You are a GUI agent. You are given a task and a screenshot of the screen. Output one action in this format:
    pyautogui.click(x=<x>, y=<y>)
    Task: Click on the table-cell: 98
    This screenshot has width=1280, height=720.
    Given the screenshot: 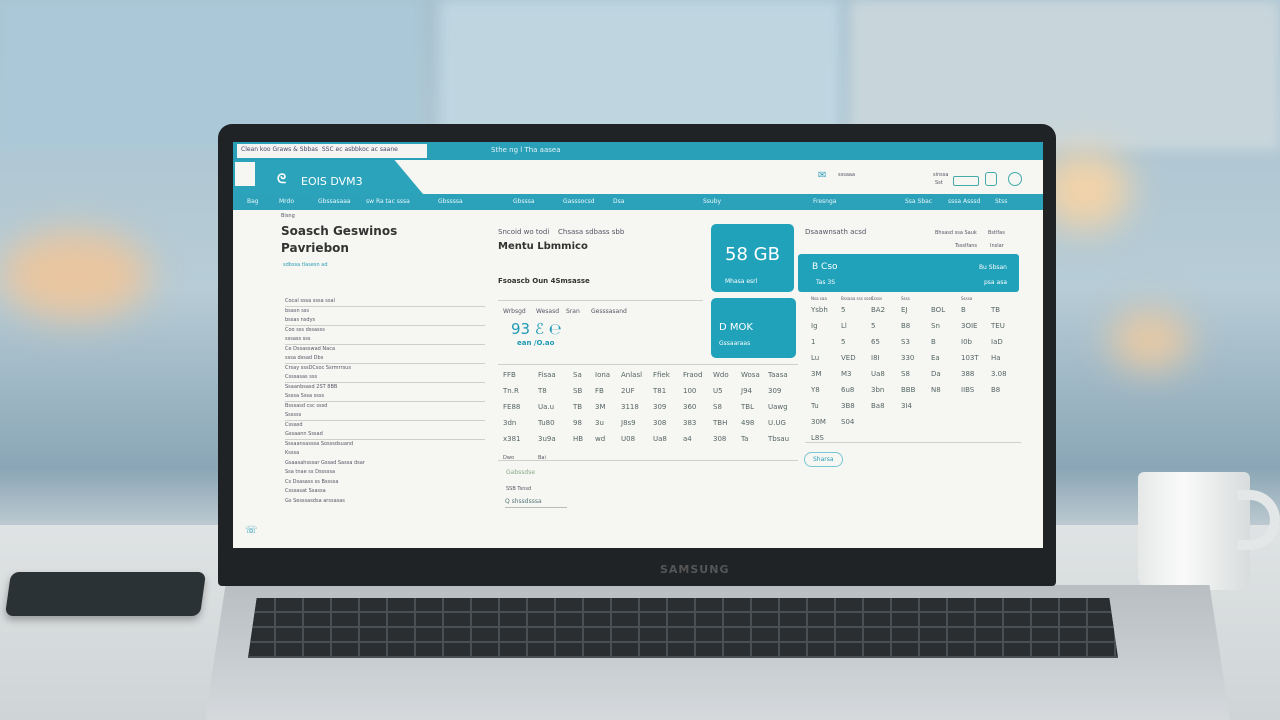 What is the action you would take?
    pyautogui.click(x=577, y=423)
    